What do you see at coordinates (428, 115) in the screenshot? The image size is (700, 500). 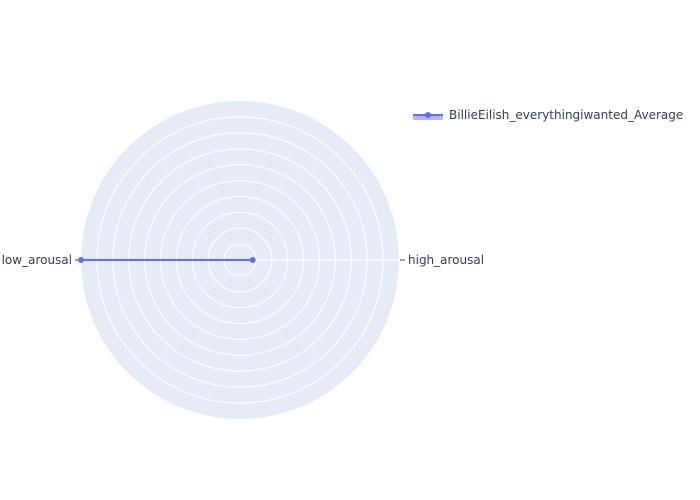 I see `legend-swatch-marker` at bounding box center [428, 115].